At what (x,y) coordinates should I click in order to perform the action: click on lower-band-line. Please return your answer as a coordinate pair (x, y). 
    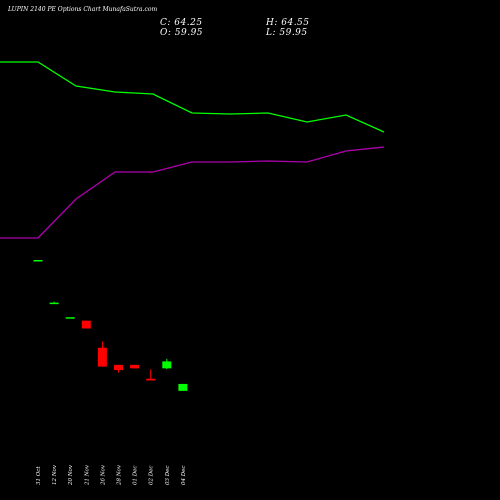
    Looking at the image, I should click on (192, 192).